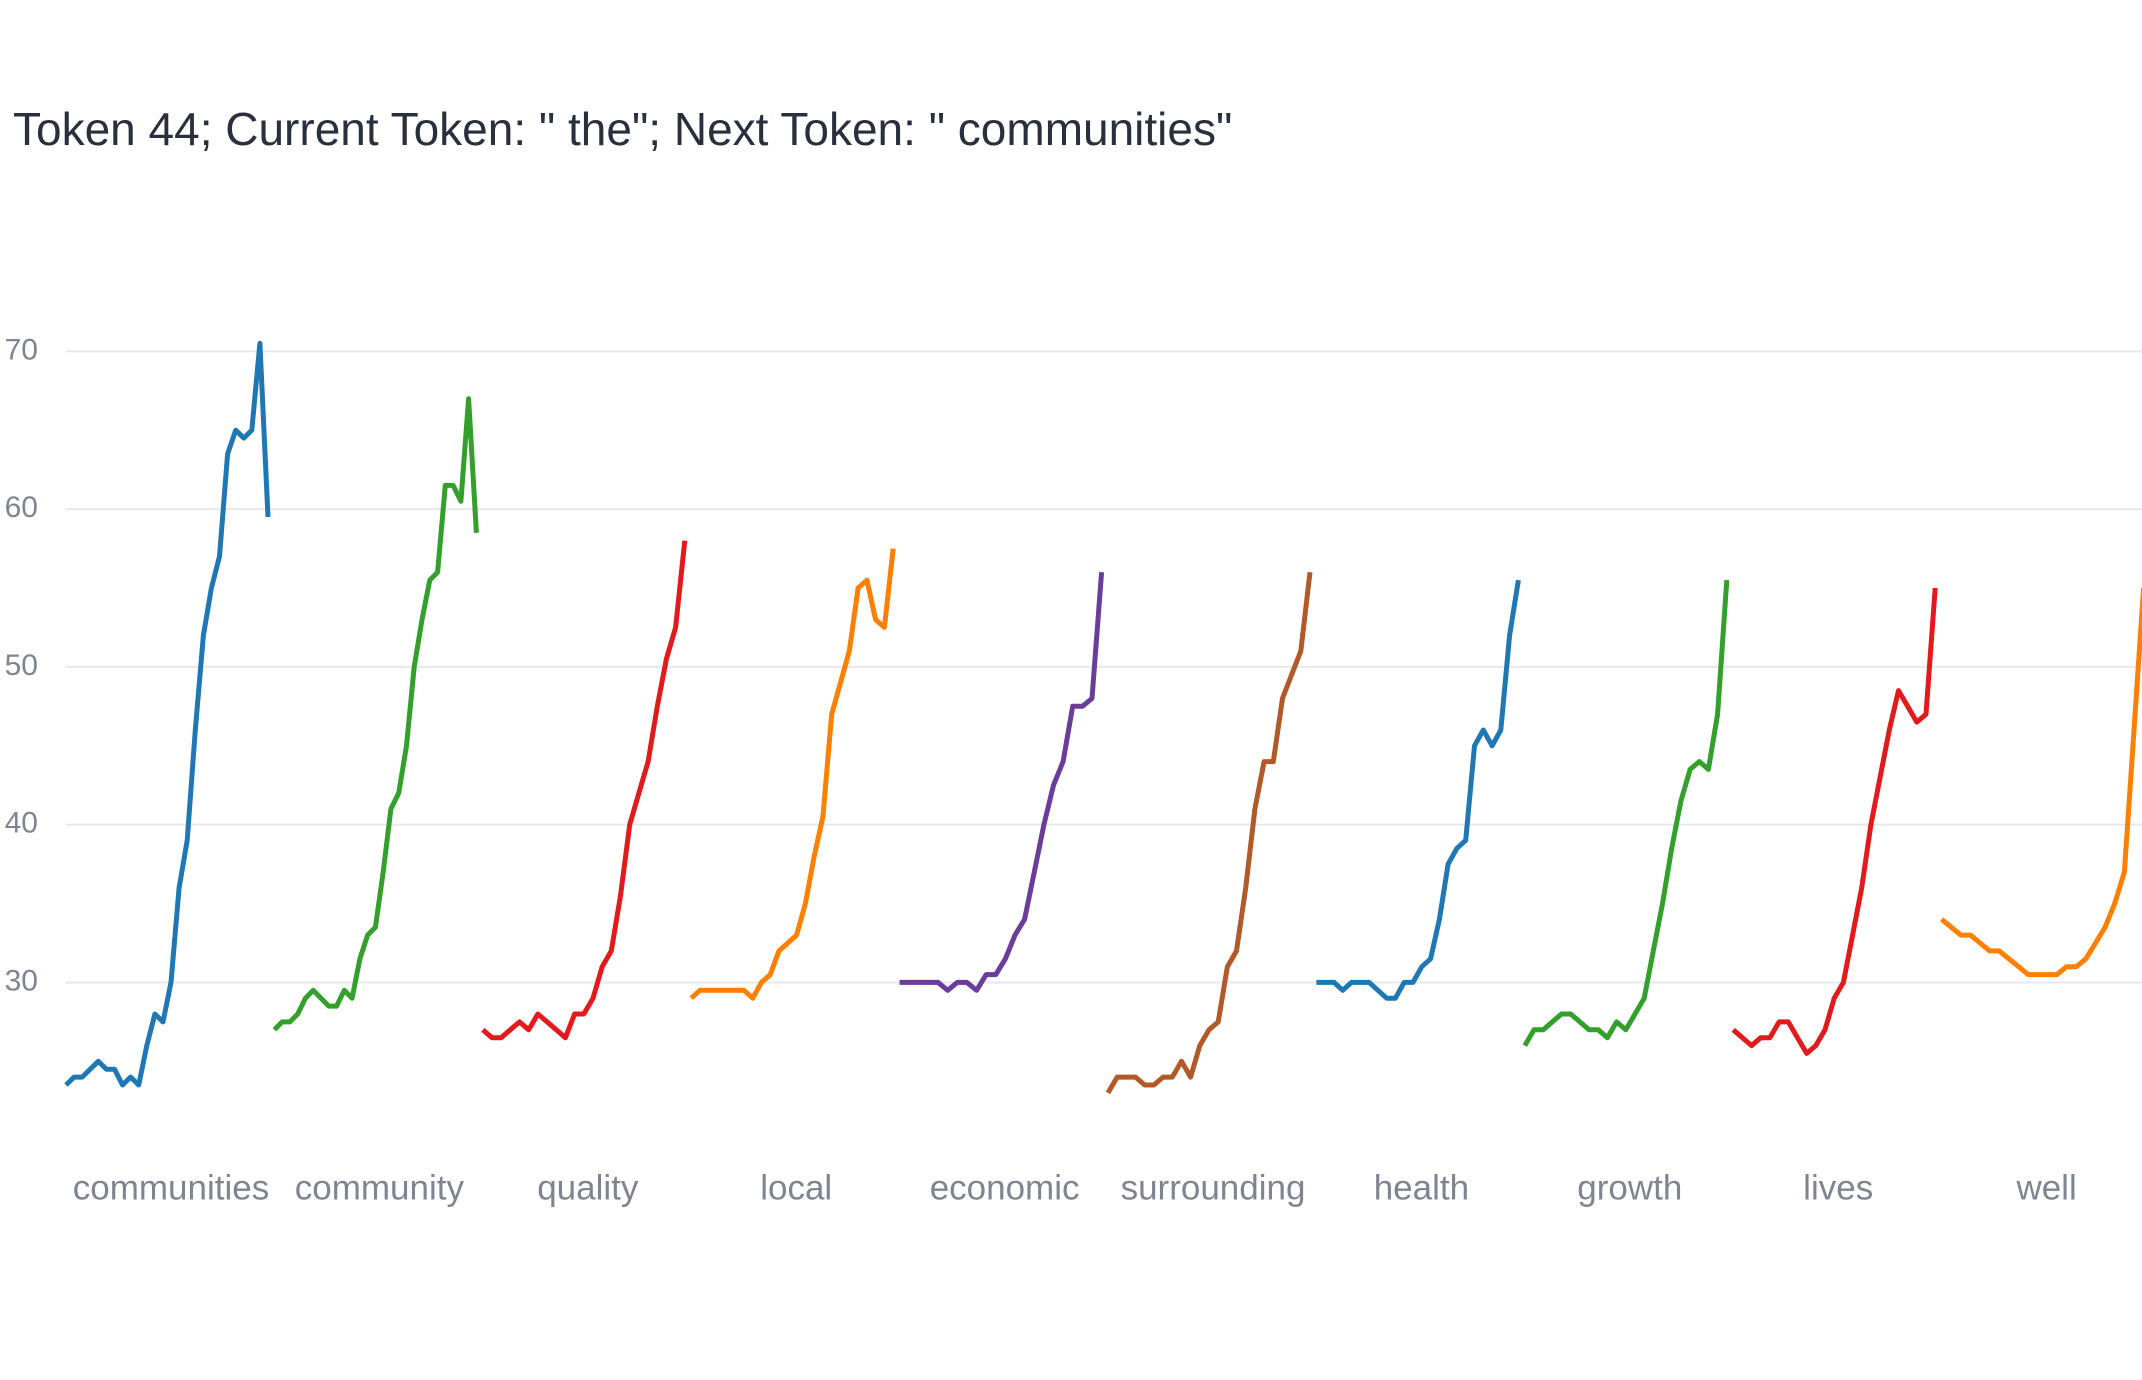 The width and height of the screenshot is (2142, 1380). I want to click on x-category-label: local, so click(796, 1187).